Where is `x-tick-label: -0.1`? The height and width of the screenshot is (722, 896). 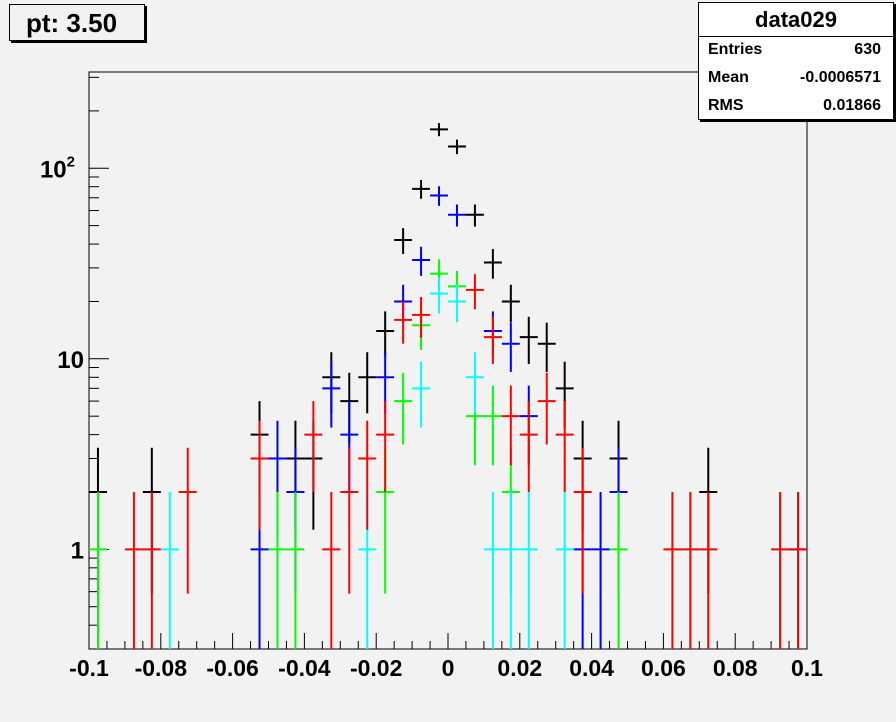 x-tick-label: -0.1 is located at coordinates (89, 668).